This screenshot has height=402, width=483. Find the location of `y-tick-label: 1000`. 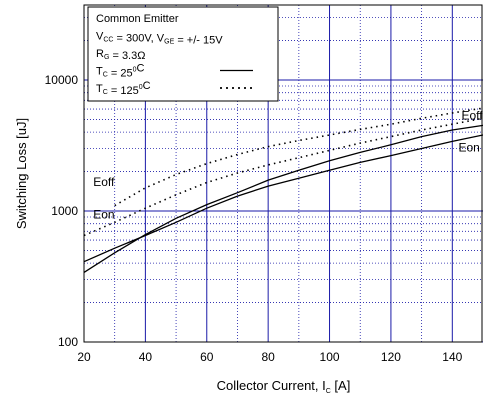

y-tick-label: 1000 is located at coordinates (64, 211).